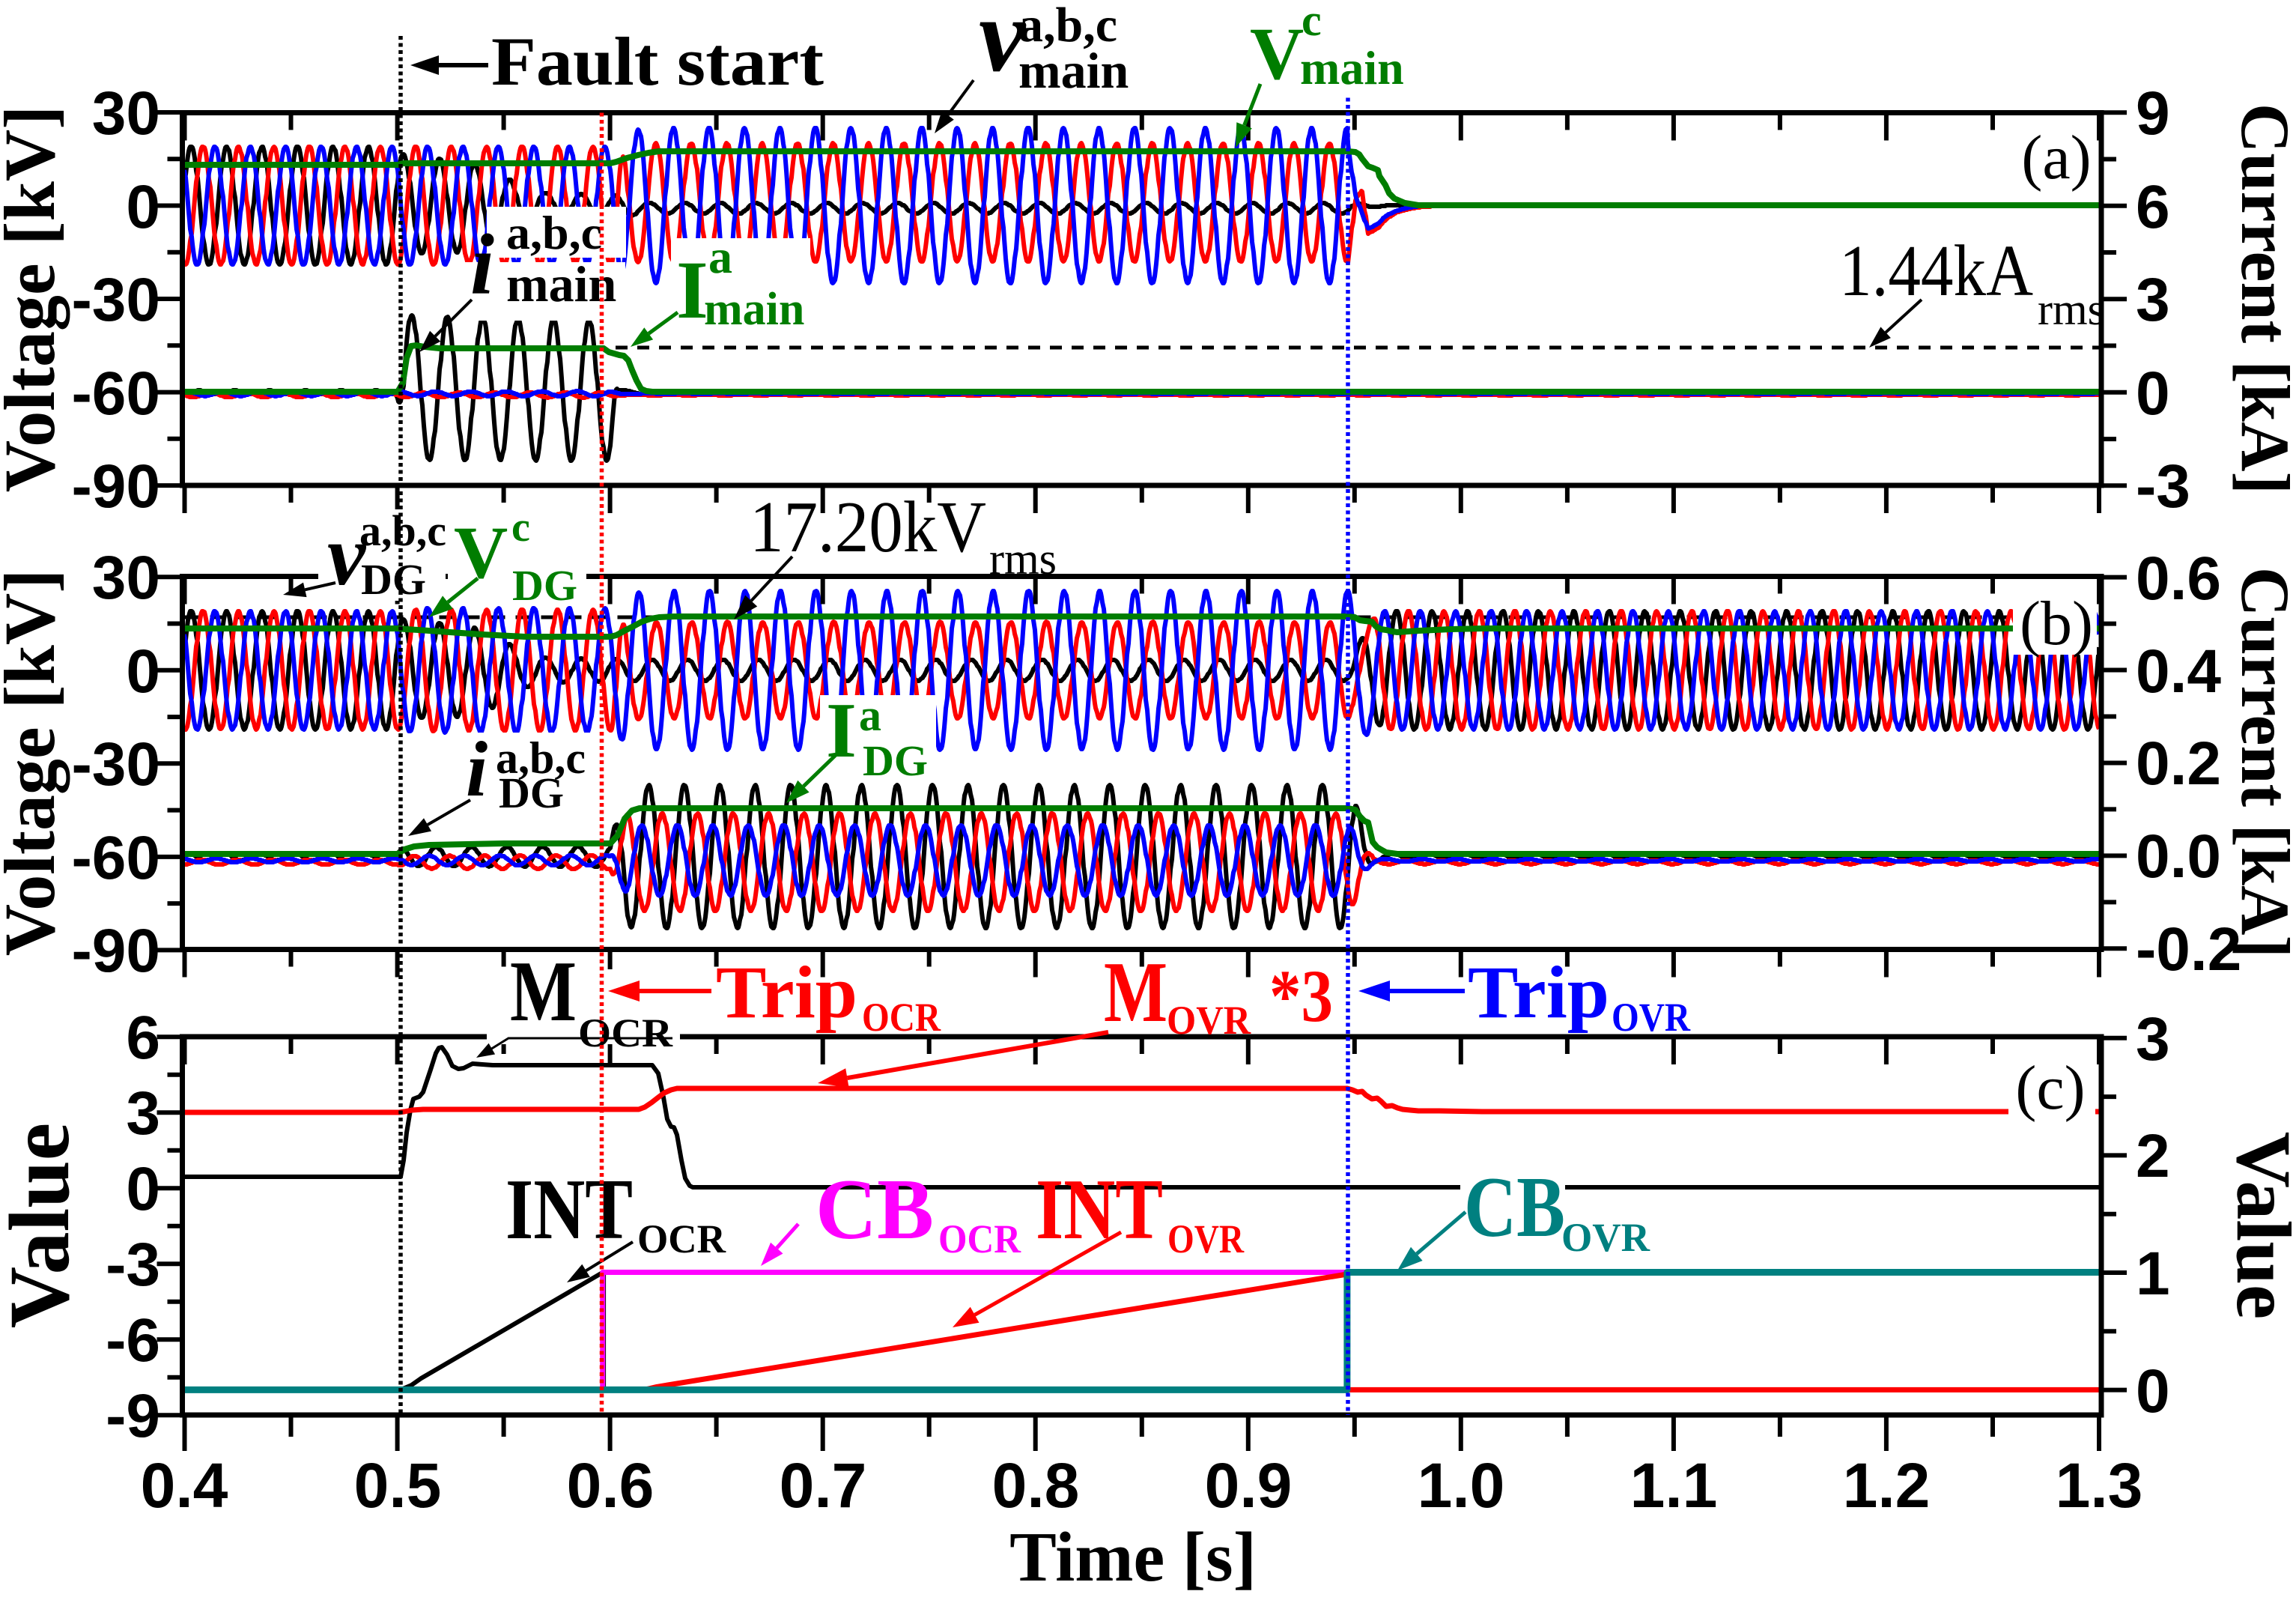 The height and width of the screenshot is (1606, 2296). I want to click on svg-text: 17.20kV, so click(868, 527).